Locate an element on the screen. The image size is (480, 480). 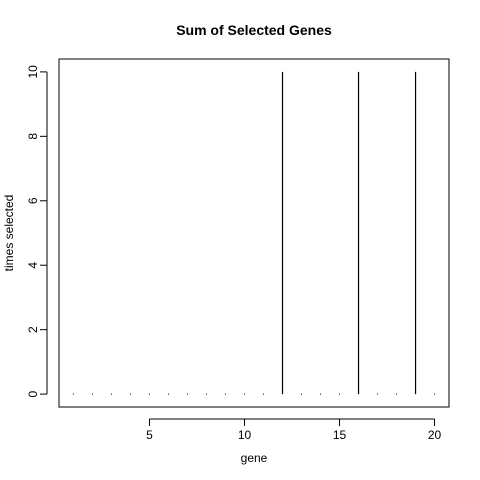
y-tick-label: 2 is located at coordinates (33, 329).